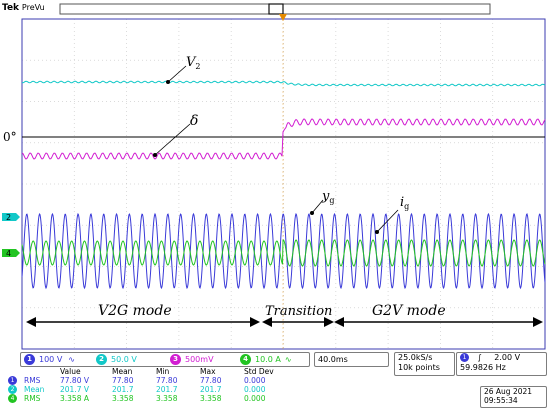 The width and height of the screenshot is (550, 412). I want to click on trigger-position-icon, so click(283, 17).